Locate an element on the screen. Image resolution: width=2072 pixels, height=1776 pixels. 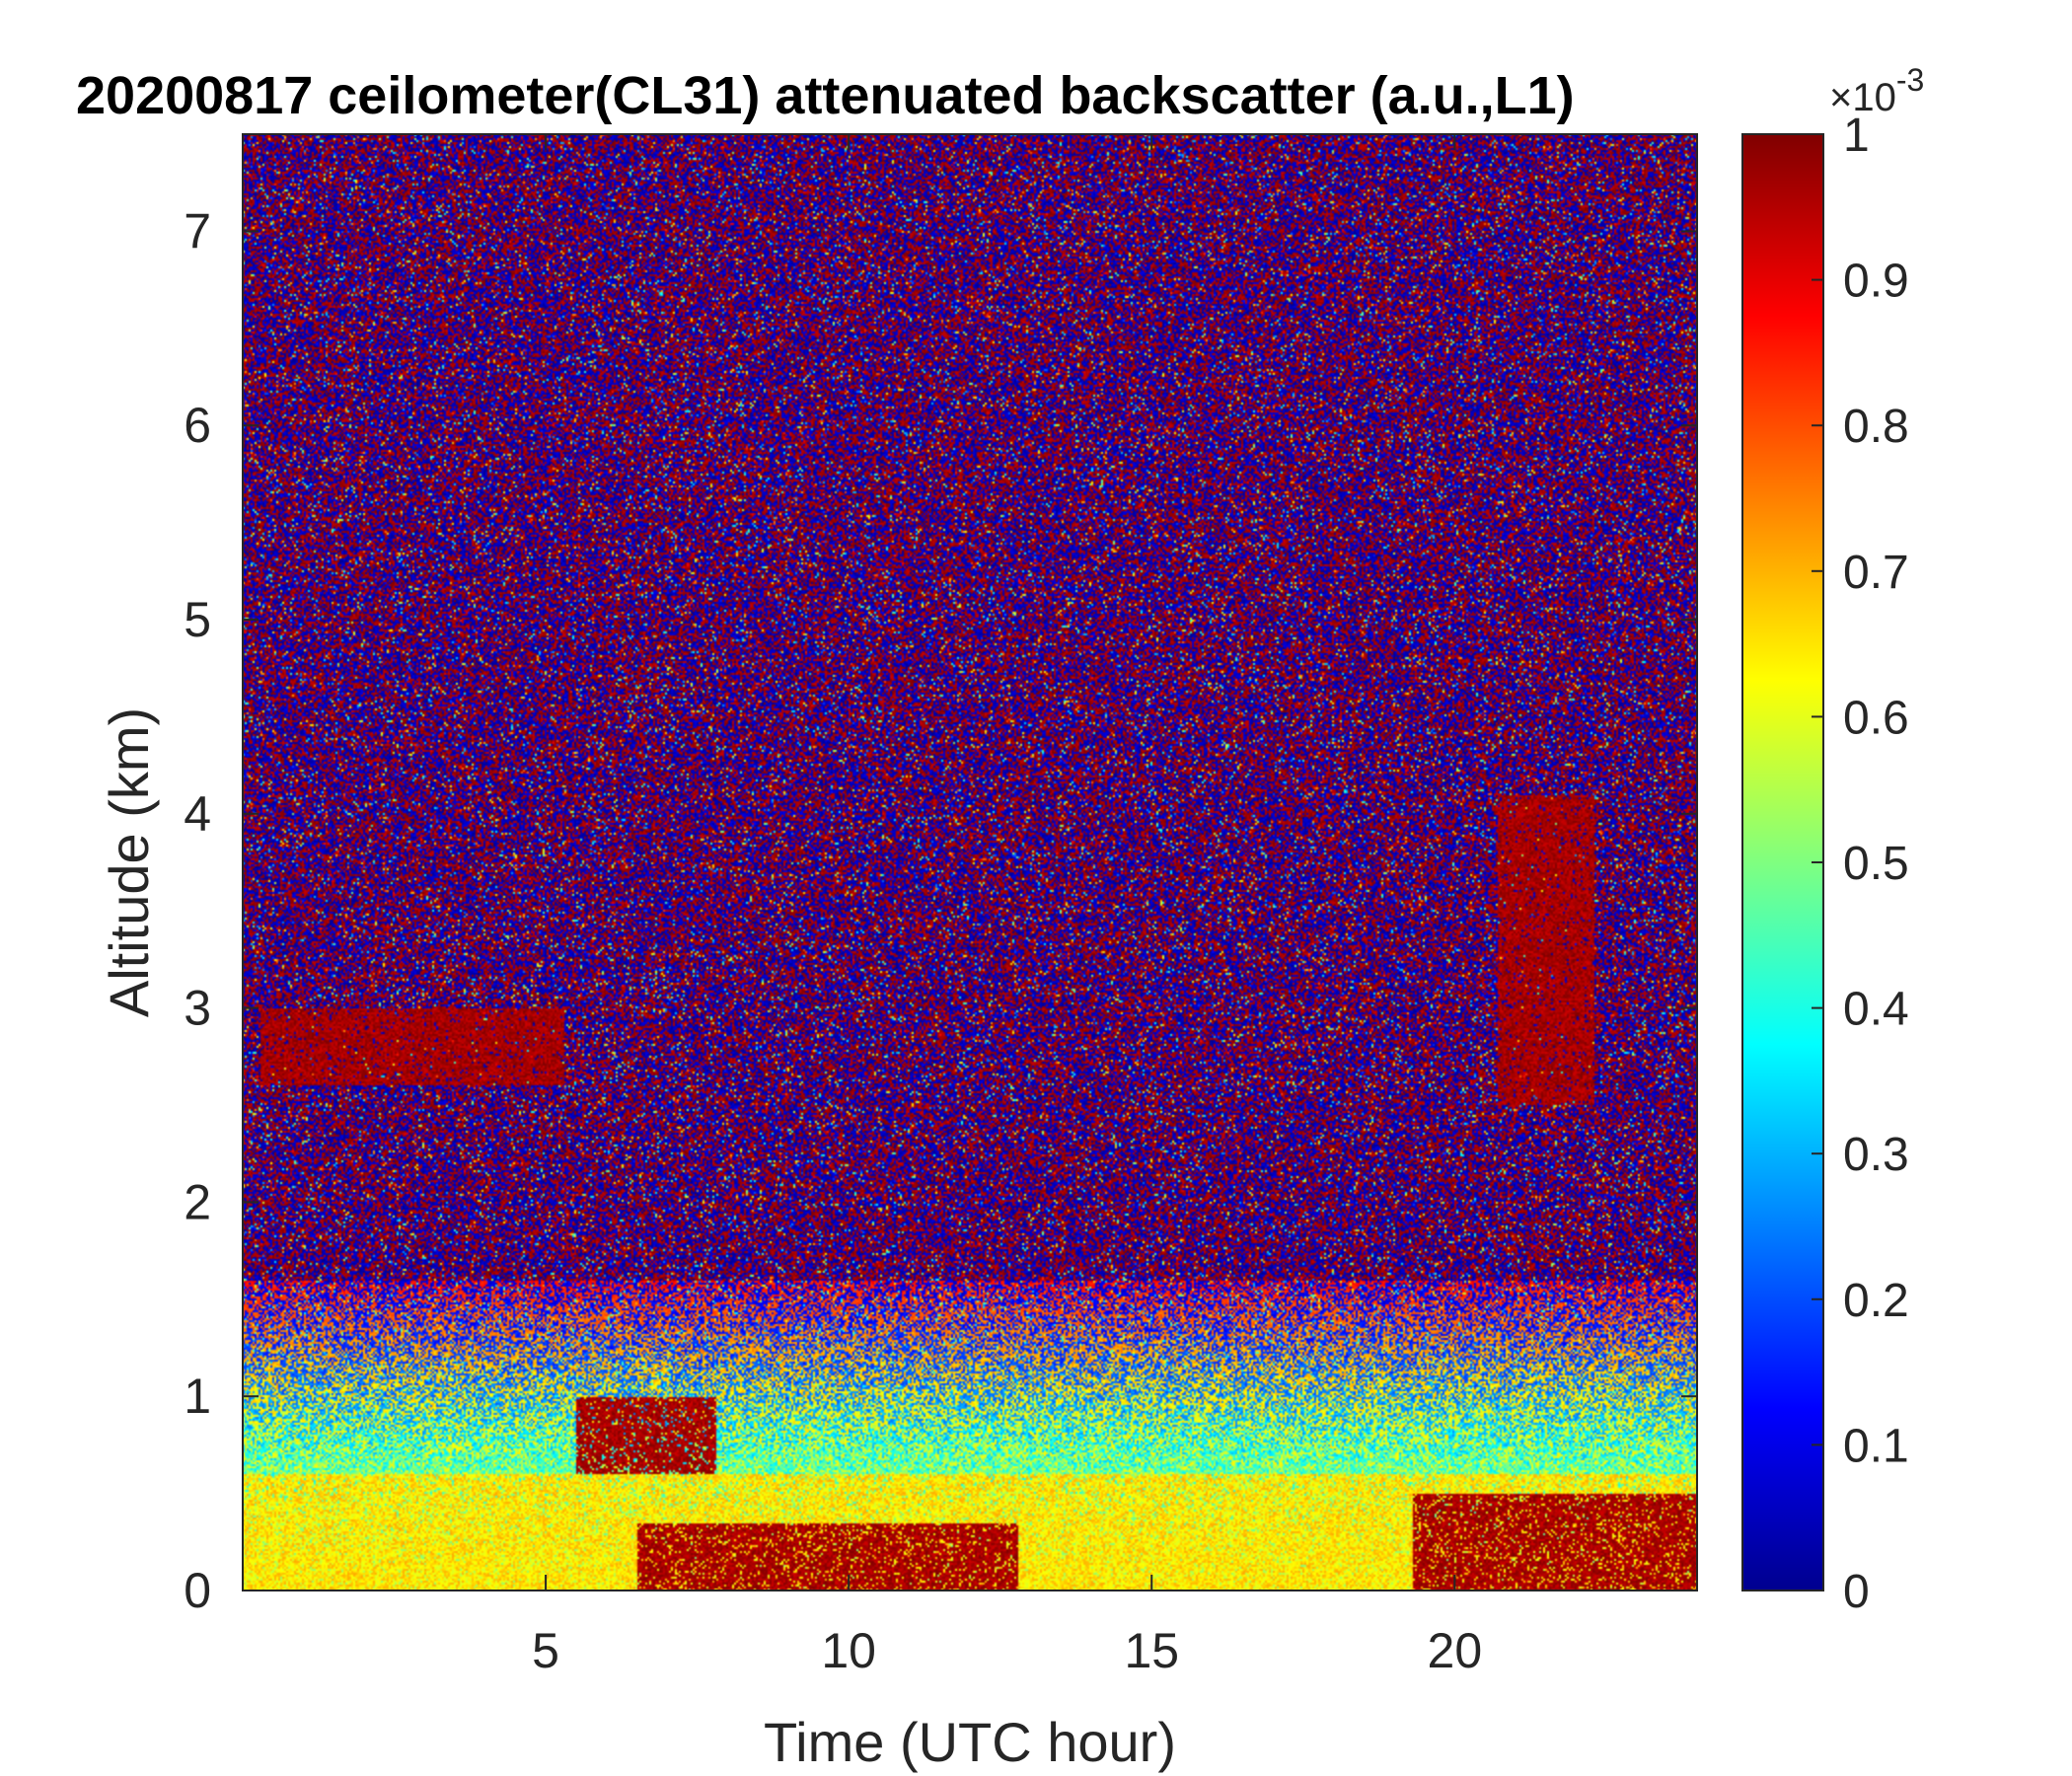
colorbar-tick-label: 0.9 is located at coordinates (1876, 282).